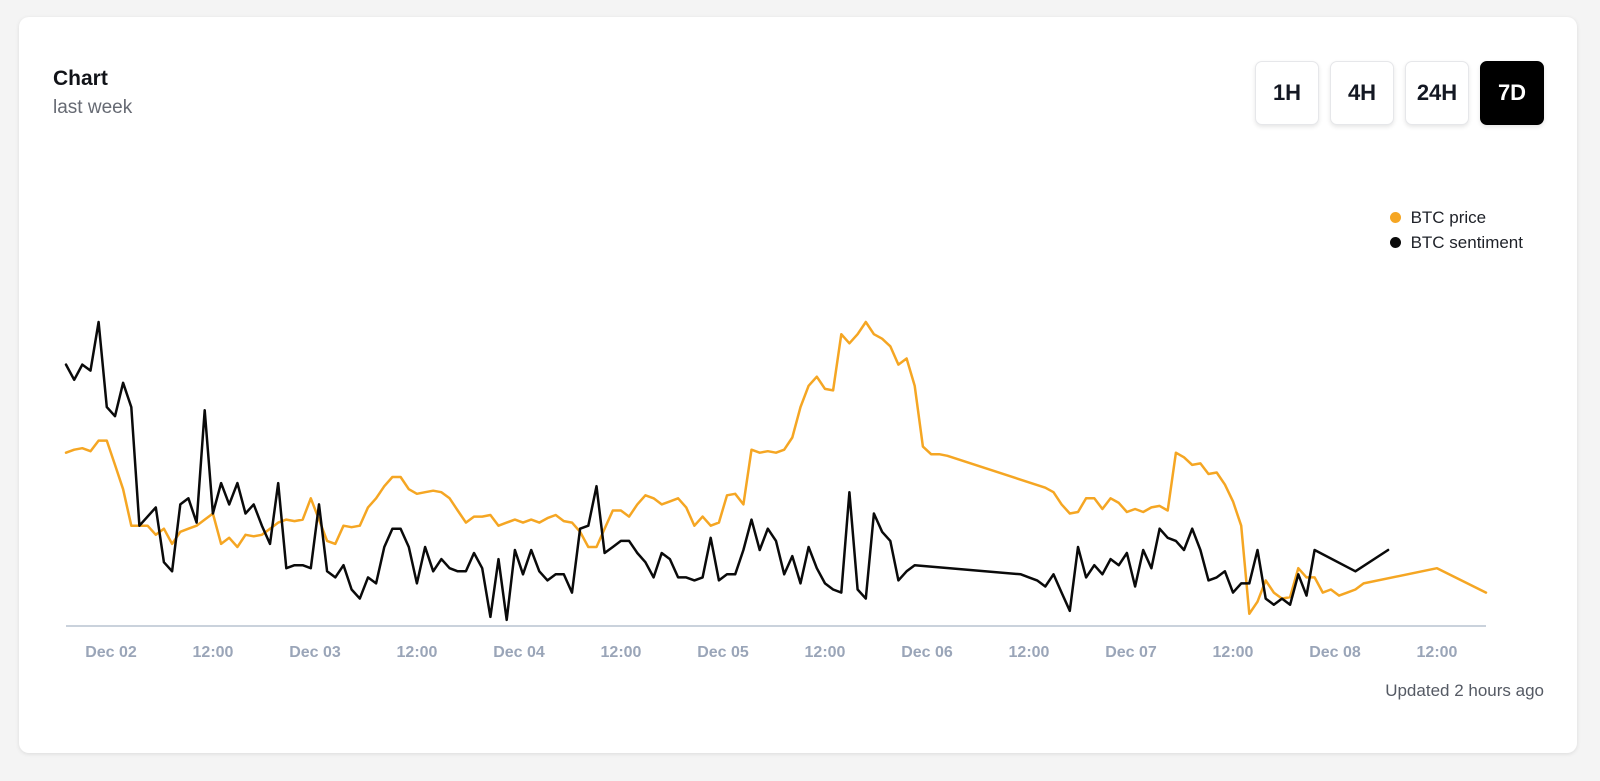 The height and width of the screenshot is (781, 1600). What do you see at coordinates (1437, 93) in the screenshot?
I see `range-button-24h: 24H` at bounding box center [1437, 93].